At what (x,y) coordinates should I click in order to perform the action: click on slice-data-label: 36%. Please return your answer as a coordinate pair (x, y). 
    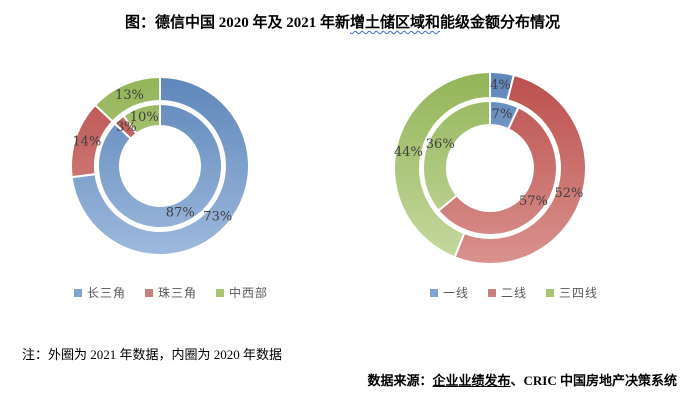
    Looking at the image, I should click on (440, 144).